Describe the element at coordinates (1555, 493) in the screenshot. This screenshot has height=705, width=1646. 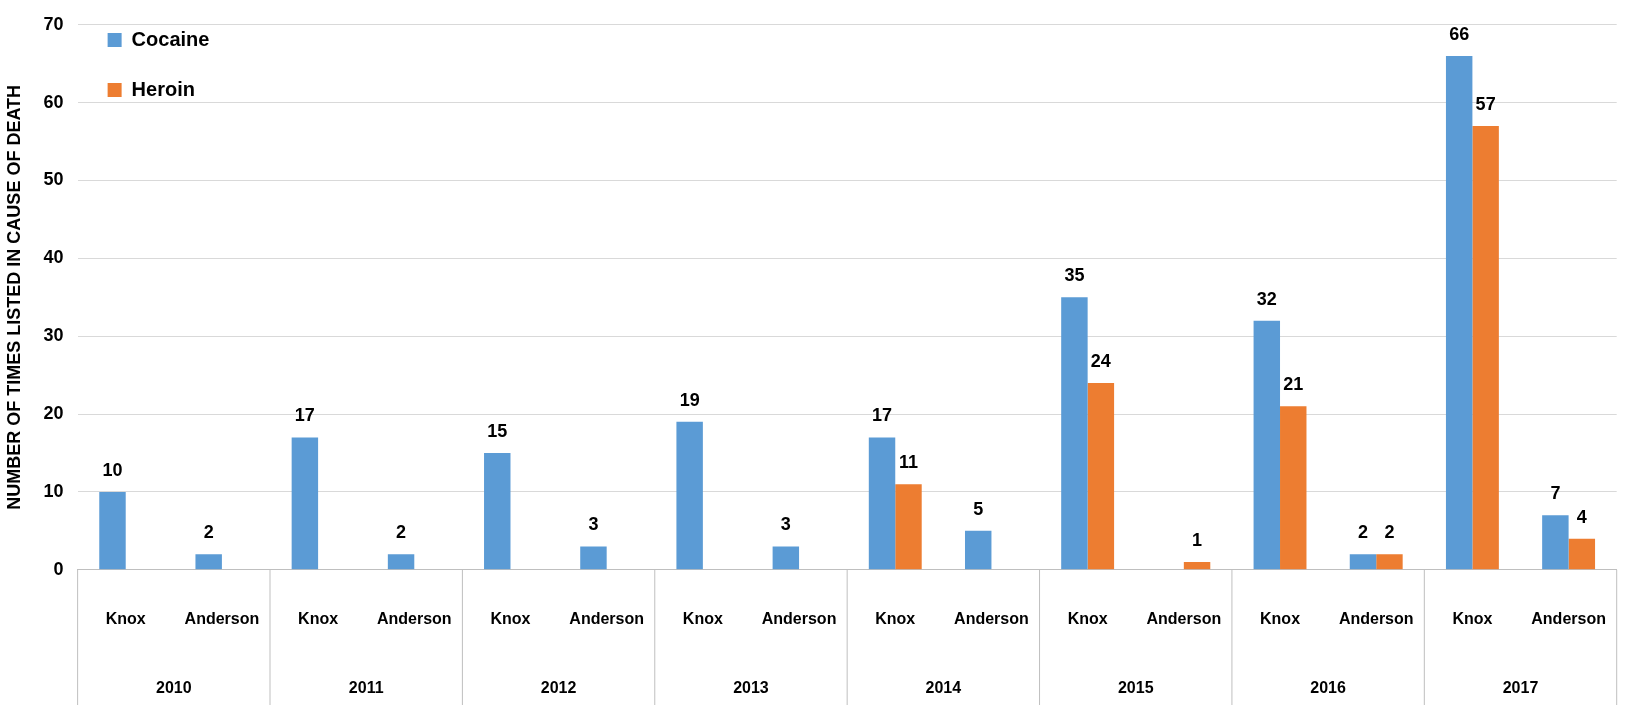
I see `data-label: 7` at that location.